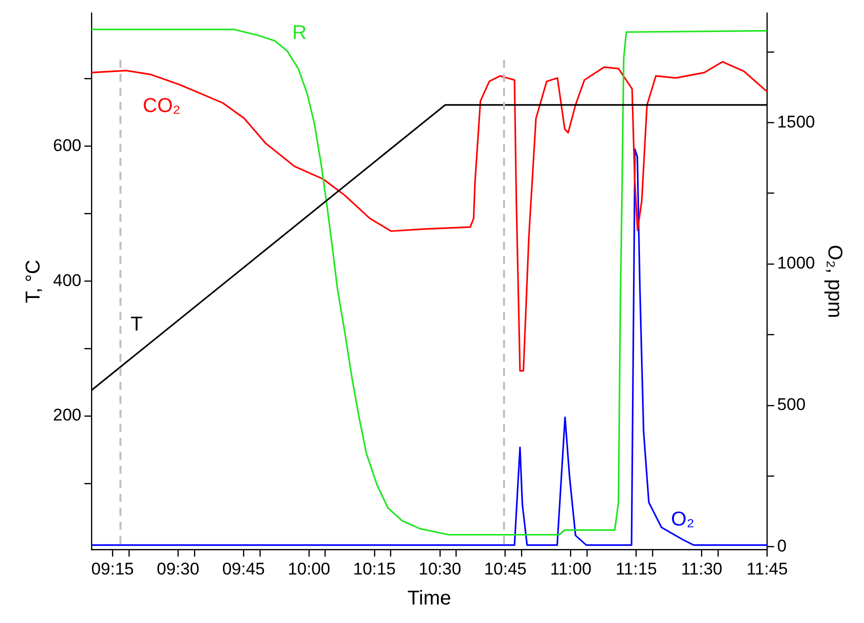 Image resolution: width=864 pixels, height=623 pixels. Describe the element at coordinates (571, 568) in the screenshot. I see `x-tick-label: 11:00` at that location.